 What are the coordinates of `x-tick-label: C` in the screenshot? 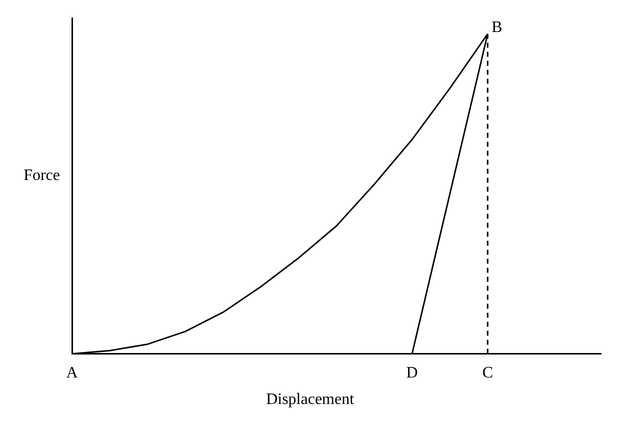 It's located at (487, 373).